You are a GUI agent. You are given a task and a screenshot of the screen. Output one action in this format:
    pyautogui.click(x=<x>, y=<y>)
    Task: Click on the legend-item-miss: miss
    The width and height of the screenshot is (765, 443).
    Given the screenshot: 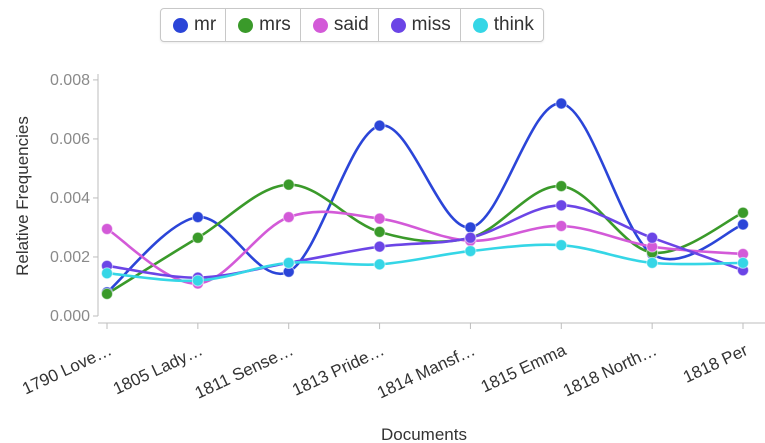 What is the action you would take?
    pyautogui.click(x=420, y=25)
    